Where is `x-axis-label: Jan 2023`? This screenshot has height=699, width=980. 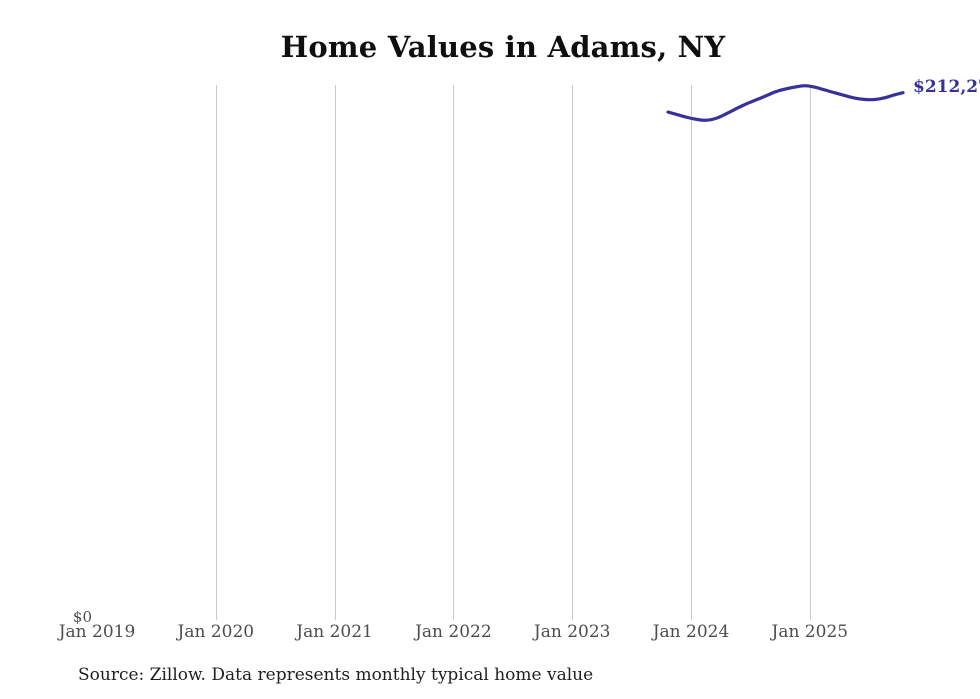
x-axis-label: Jan 2023 is located at coordinates (572, 632).